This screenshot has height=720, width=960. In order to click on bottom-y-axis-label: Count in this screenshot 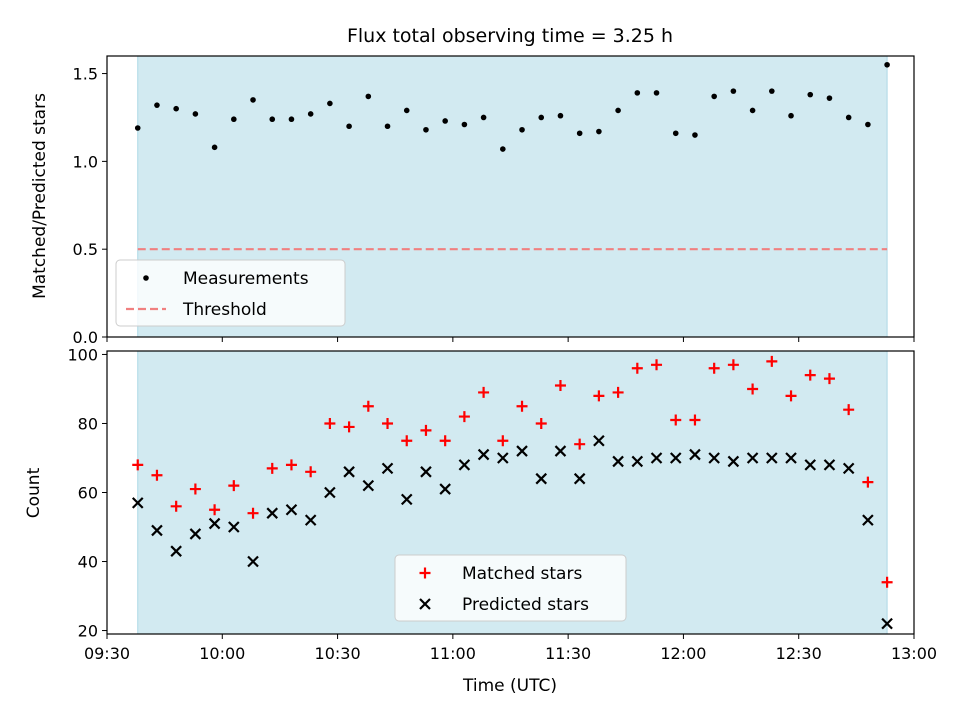, I will do `click(34, 492)`.